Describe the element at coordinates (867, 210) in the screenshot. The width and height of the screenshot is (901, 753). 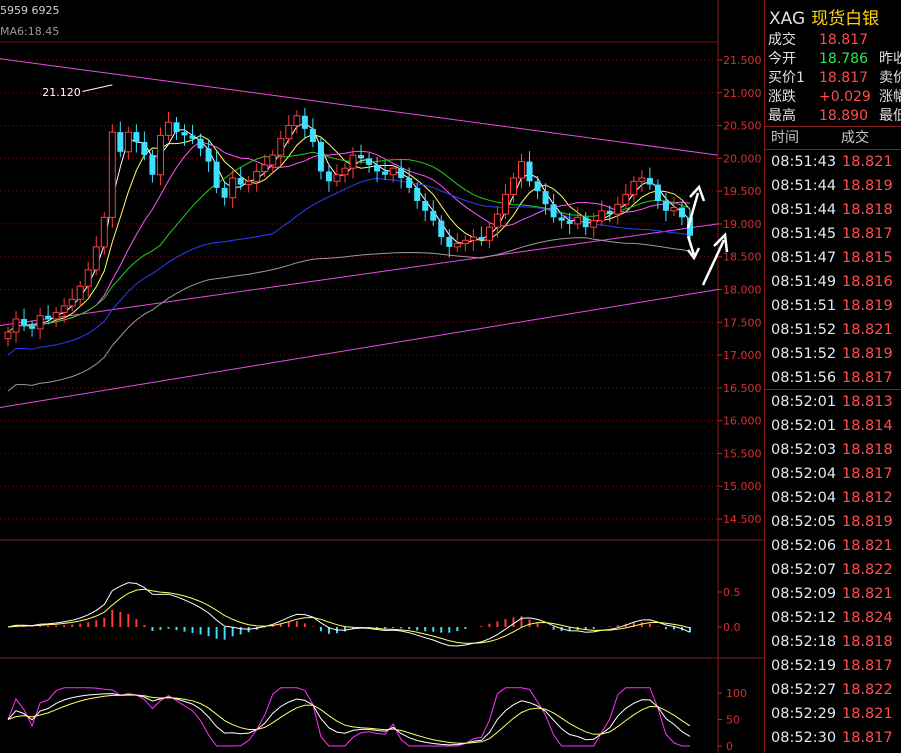
I see `tick-price: 18.818` at that location.